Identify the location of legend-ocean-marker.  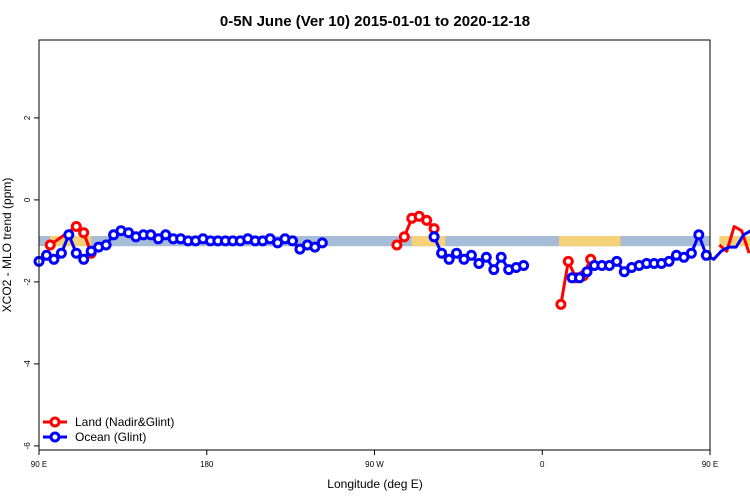
(55, 437).